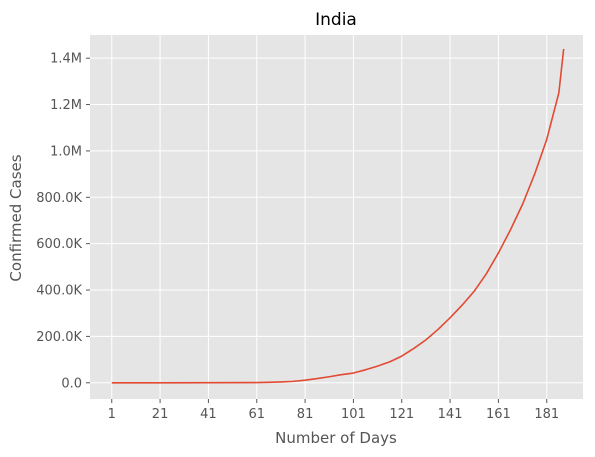 The height and width of the screenshot is (457, 595). I want to click on x-axis-ticks: 1 21 41 61 81 101 121 141 161 181, so click(333, 410).